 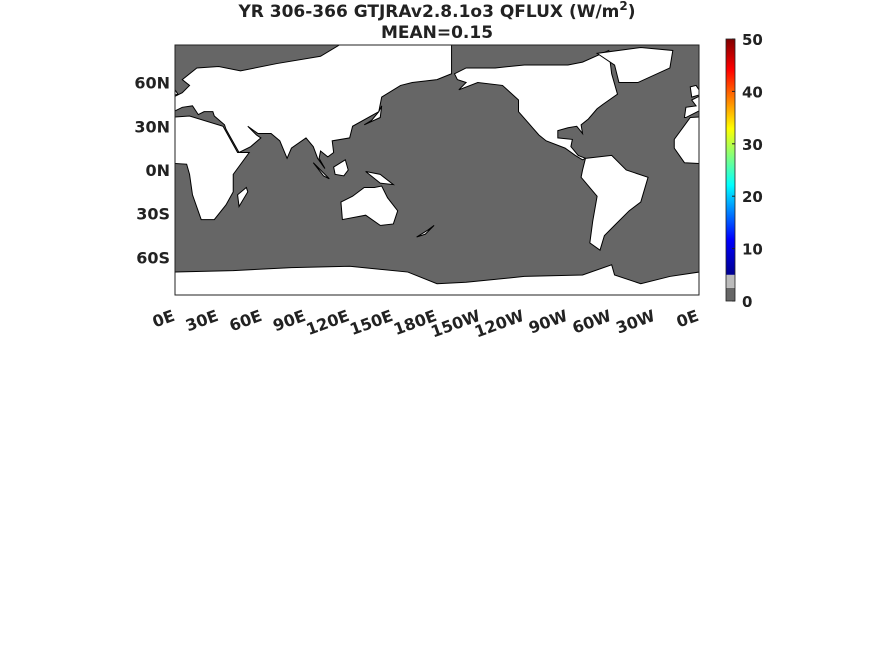 I want to click on colorbar-frame, so click(x=730, y=170).